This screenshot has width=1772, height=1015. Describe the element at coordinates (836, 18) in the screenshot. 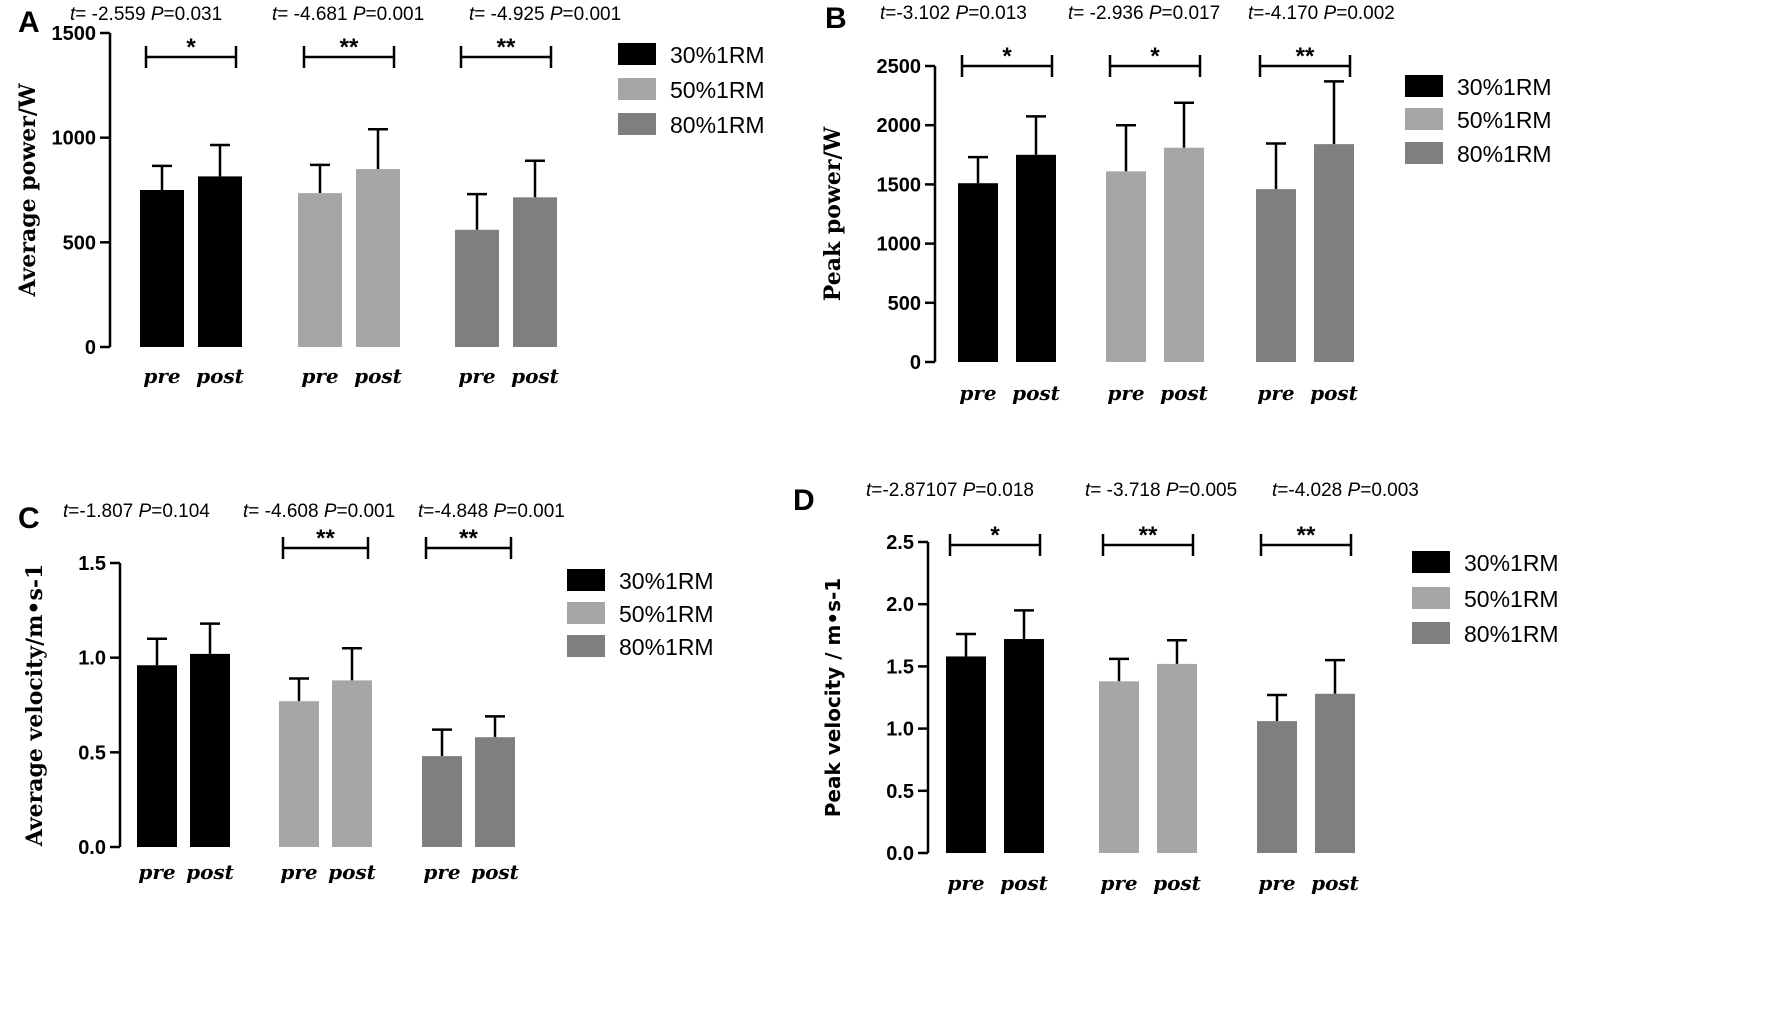

I see `panel-letter: B` at that location.